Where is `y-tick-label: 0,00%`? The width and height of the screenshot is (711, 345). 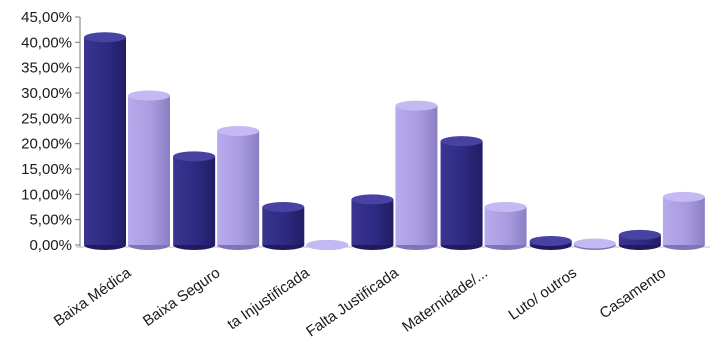
y-tick-label: 0,00% is located at coordinates (50, 245).